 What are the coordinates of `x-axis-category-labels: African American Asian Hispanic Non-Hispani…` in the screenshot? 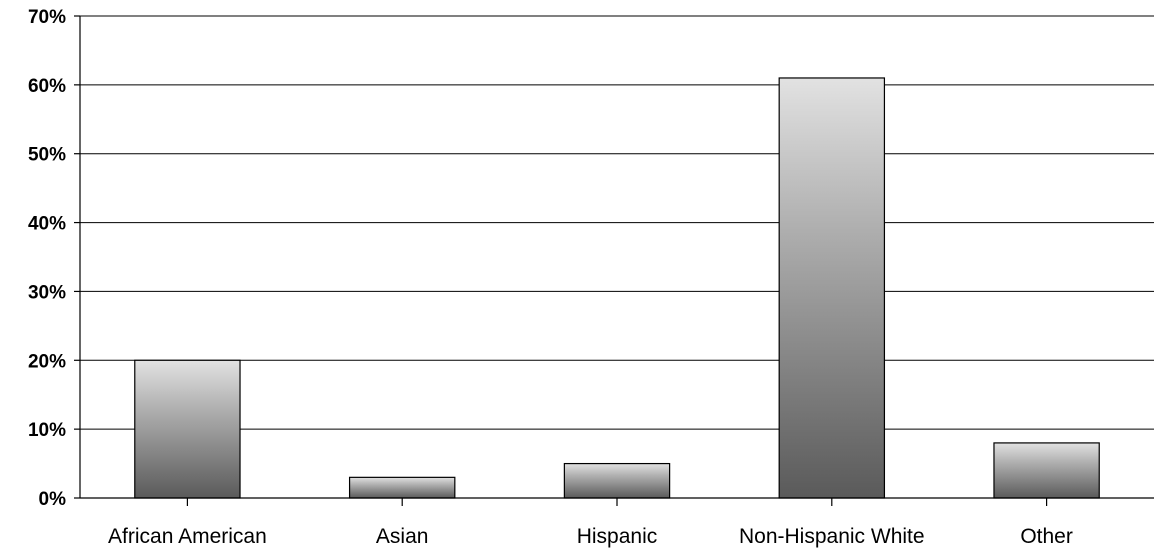 It's located at (590, 536).